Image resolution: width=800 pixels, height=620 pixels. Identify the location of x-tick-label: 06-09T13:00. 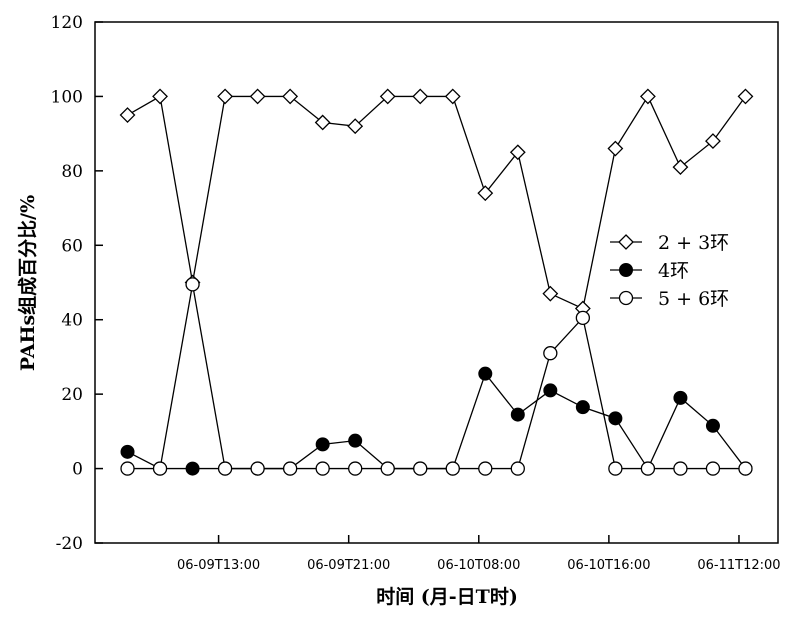
(218, 565).